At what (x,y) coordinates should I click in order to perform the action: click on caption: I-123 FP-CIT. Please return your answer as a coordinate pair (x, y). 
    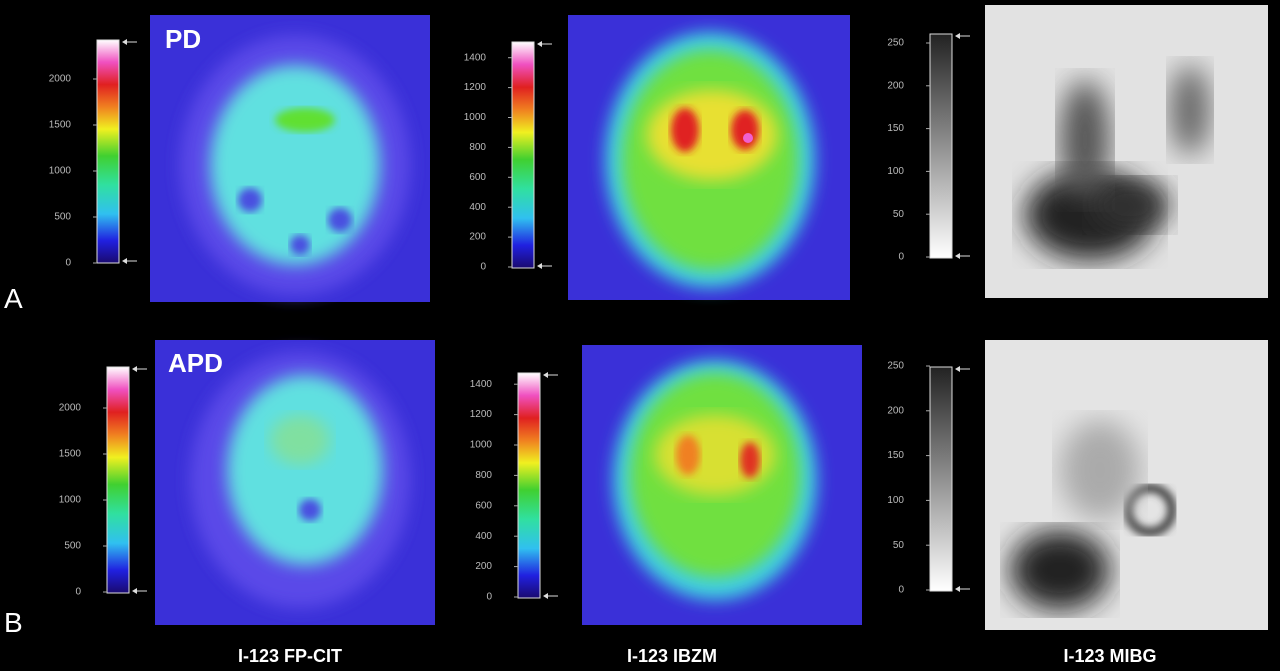
    Looking at the image, I should click on (290, 656).